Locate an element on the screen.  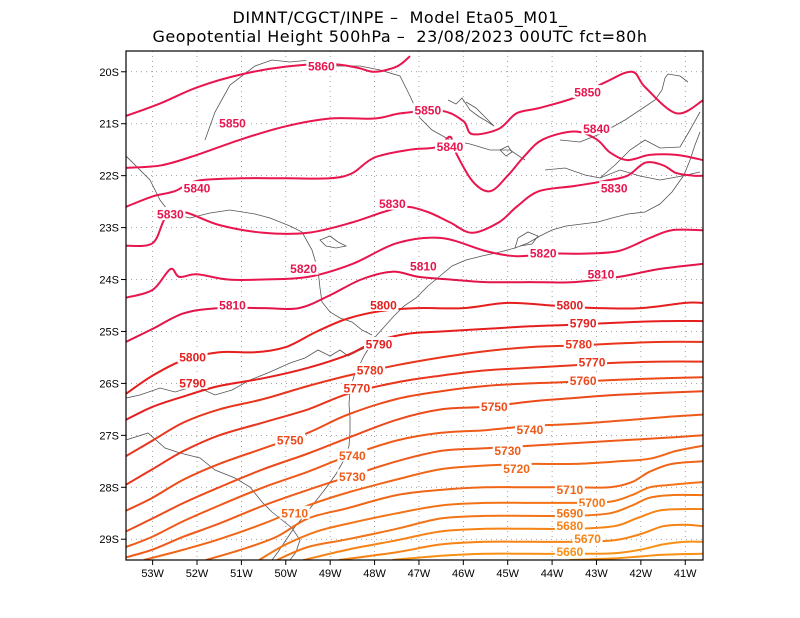
x-tick-label: 47W is located at coordinates (419, 574).